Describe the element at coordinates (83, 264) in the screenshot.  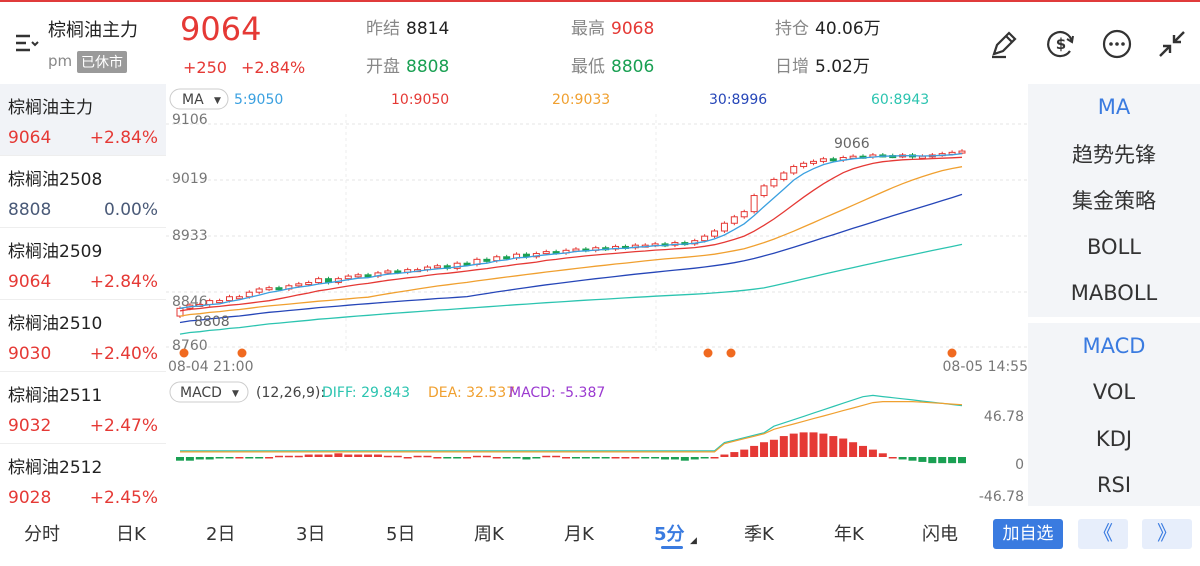
I see `contract-item-2509: 棕榈油2509 9064 +2.84%` at that location.